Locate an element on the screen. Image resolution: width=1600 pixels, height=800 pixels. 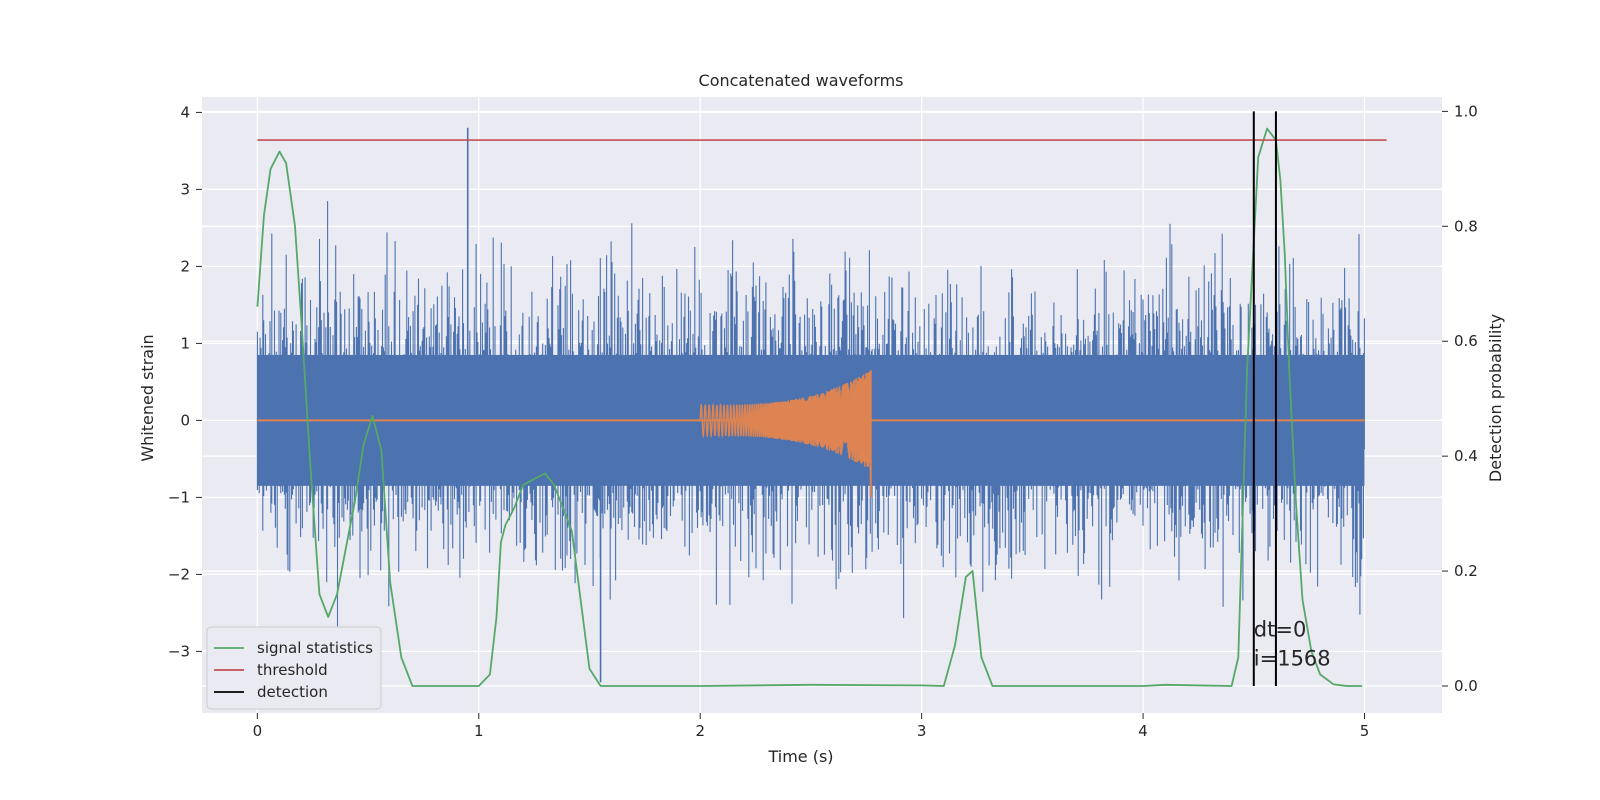
y2-tick-label: 0.4 is located at coordinates (1466, 456).